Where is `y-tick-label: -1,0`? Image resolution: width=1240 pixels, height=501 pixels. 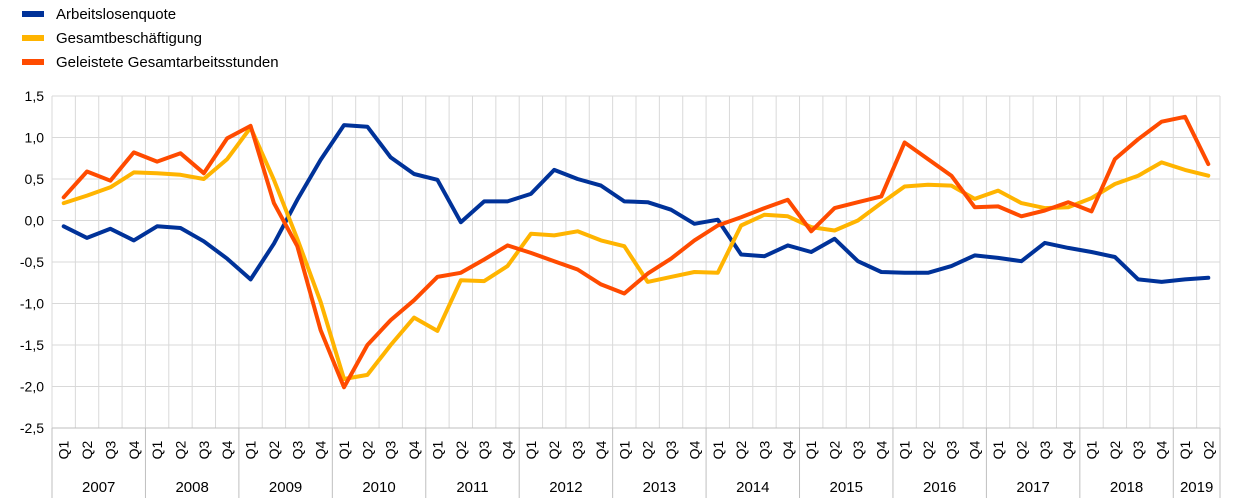
y-tick-label: -1,0 is located at coordinates (32, 304).